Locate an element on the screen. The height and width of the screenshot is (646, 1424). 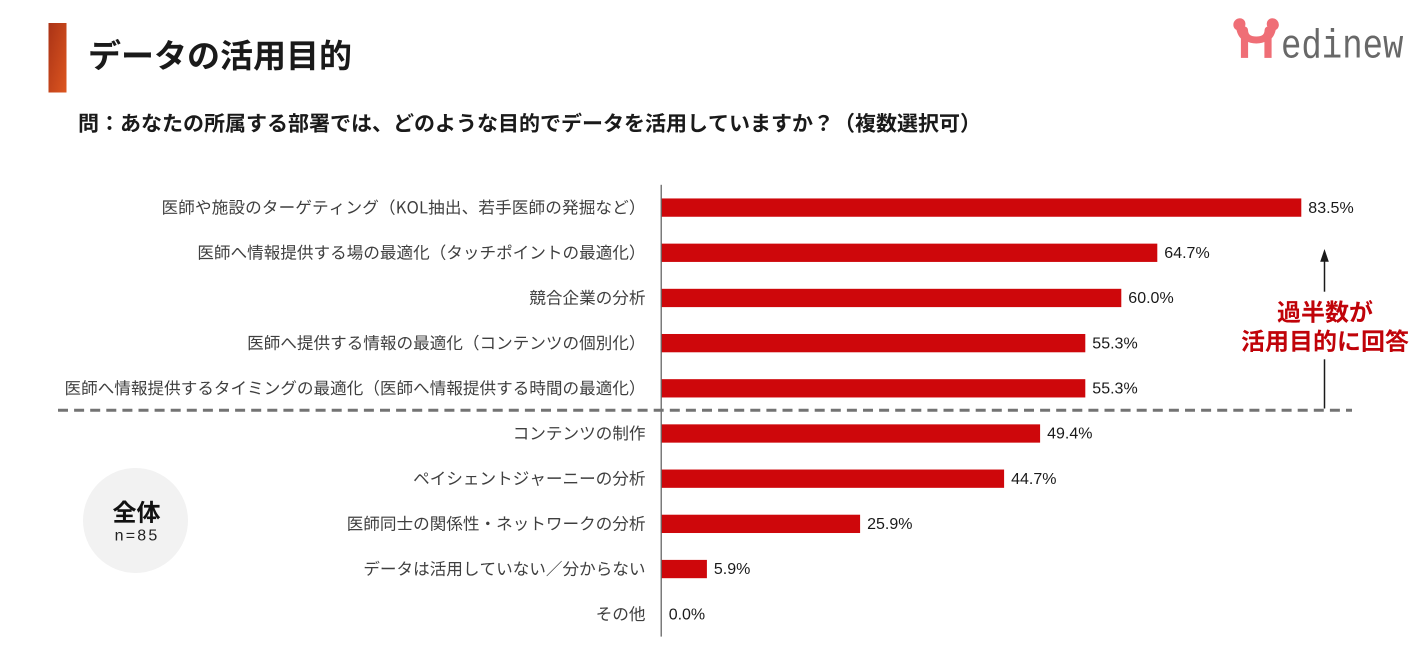
svg-text: 5.9% is located at coordinates (732, 569).